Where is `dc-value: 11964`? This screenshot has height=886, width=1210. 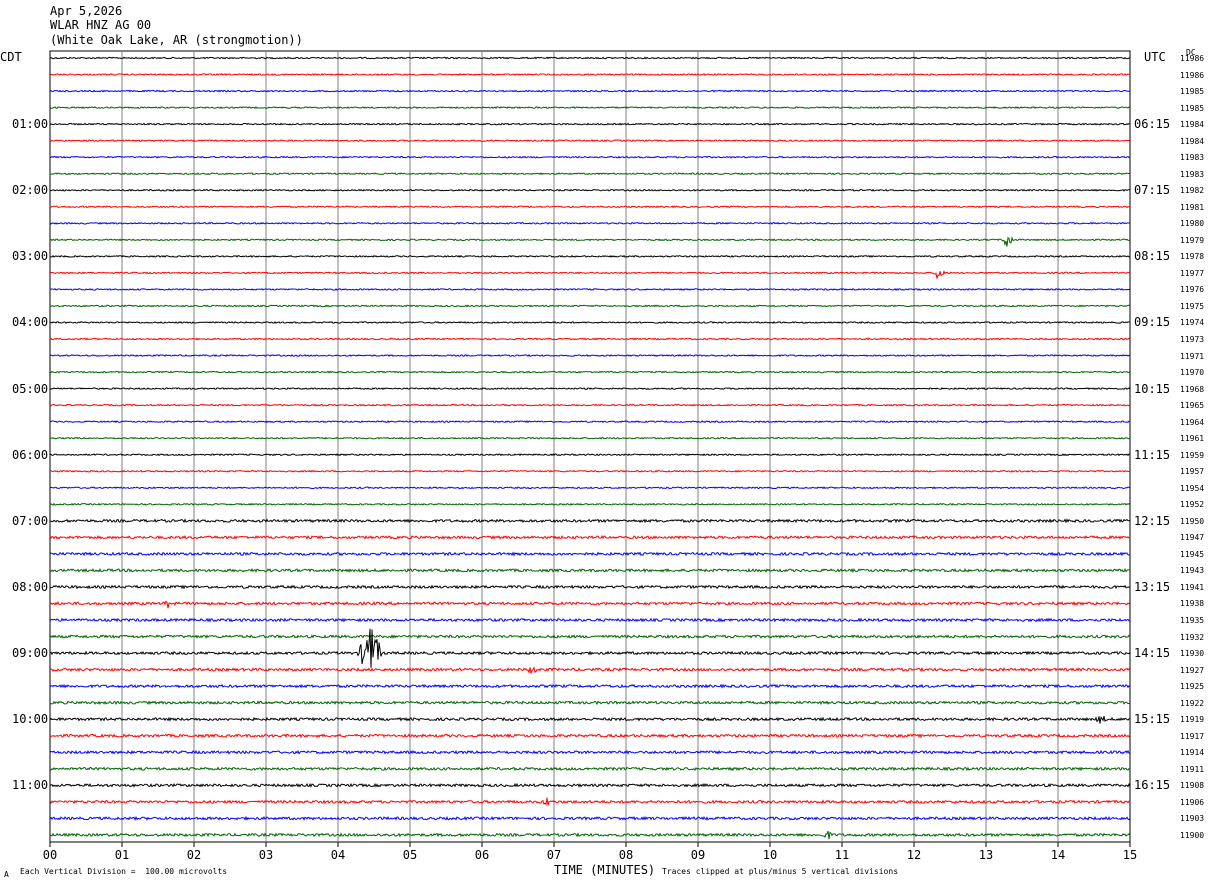
dc-value: 11964 is located at coordinates (1192, 422).